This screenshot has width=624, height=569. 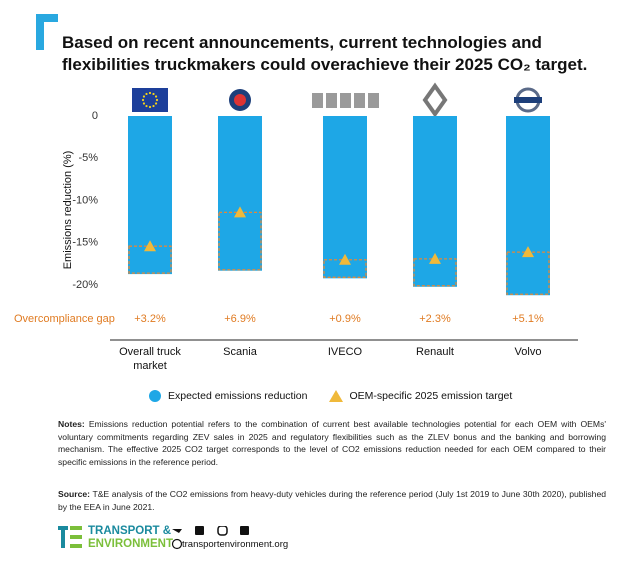 What do you see at coordinates (95, 116) in the screenshot?
I see `y-tick-label: 0` at bounding box center [95, 116].